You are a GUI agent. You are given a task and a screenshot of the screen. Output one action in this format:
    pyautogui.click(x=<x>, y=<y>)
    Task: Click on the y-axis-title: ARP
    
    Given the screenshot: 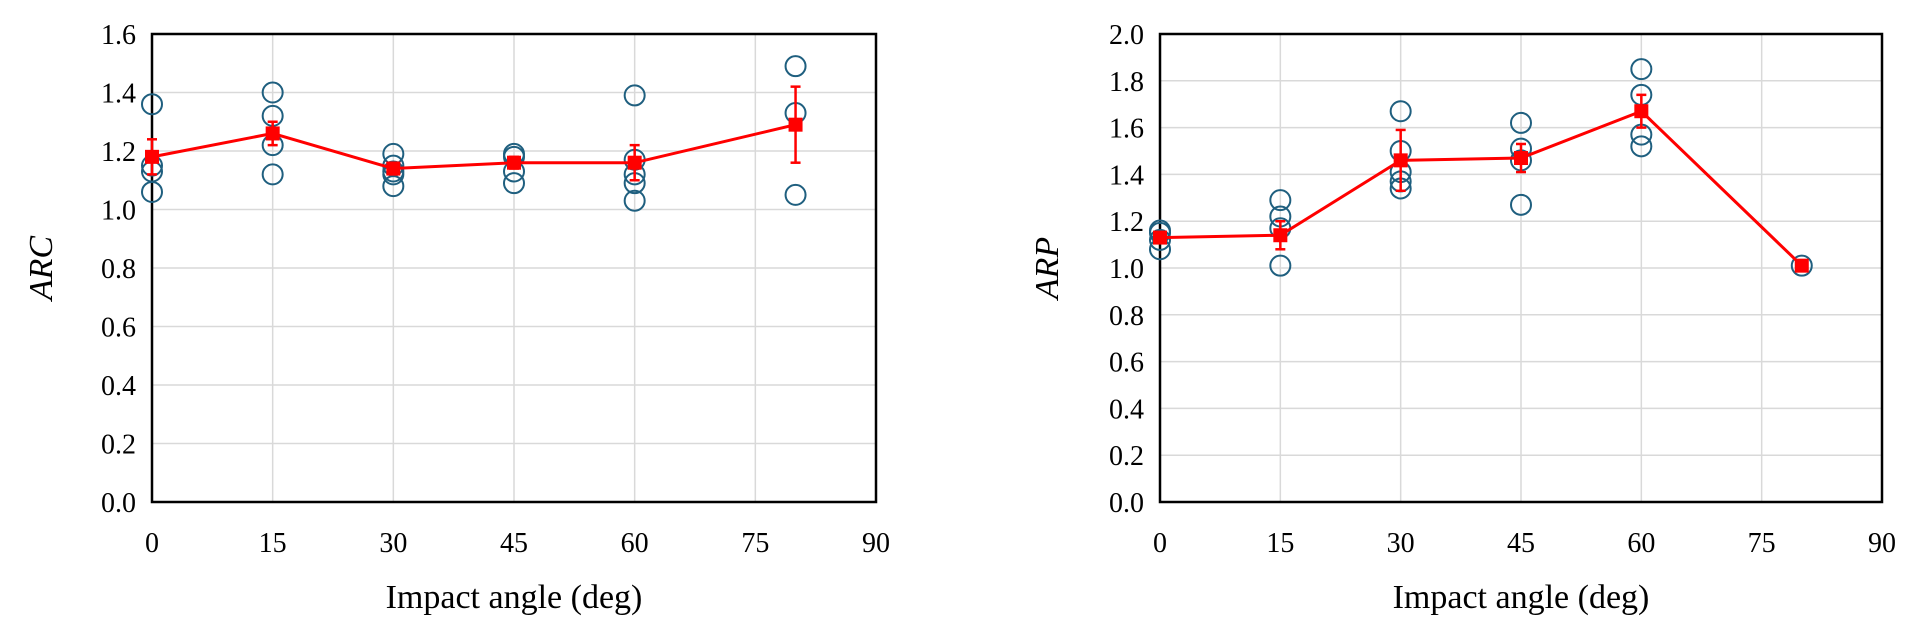 What is the action you would take?
    pyautogui.click(x=1047, y=269)
    